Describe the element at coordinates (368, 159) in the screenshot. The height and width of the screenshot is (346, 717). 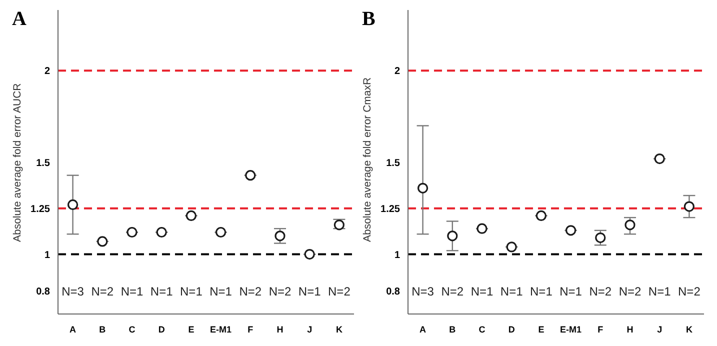
I see `y-axis-title: Absolute average fold error CmaxR` at that location.